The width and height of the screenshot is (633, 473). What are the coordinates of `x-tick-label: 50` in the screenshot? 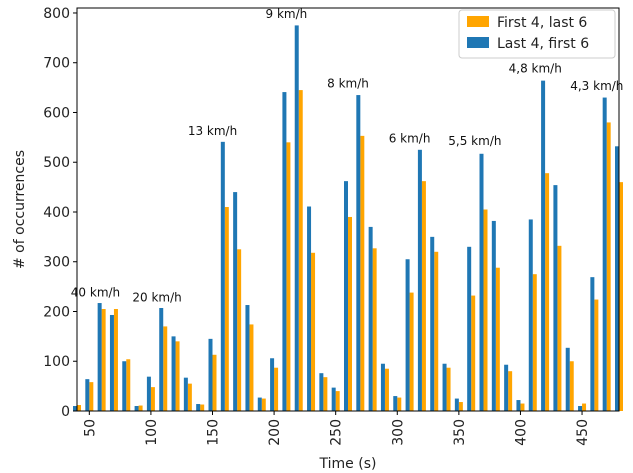 It's located at (90, 428).